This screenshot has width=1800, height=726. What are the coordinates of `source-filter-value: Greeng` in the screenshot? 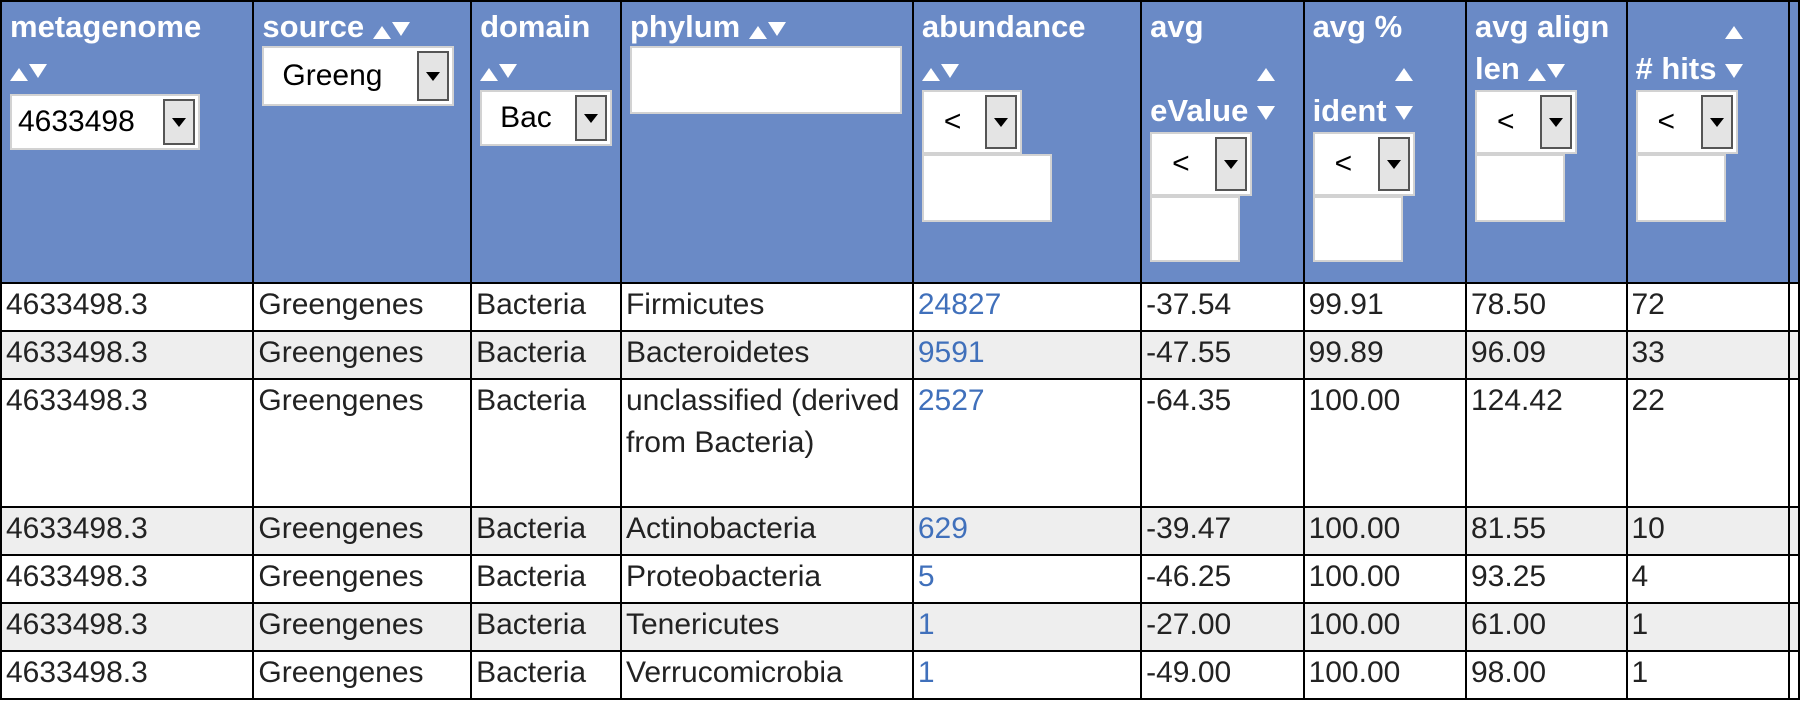 It's located at (332, 75).